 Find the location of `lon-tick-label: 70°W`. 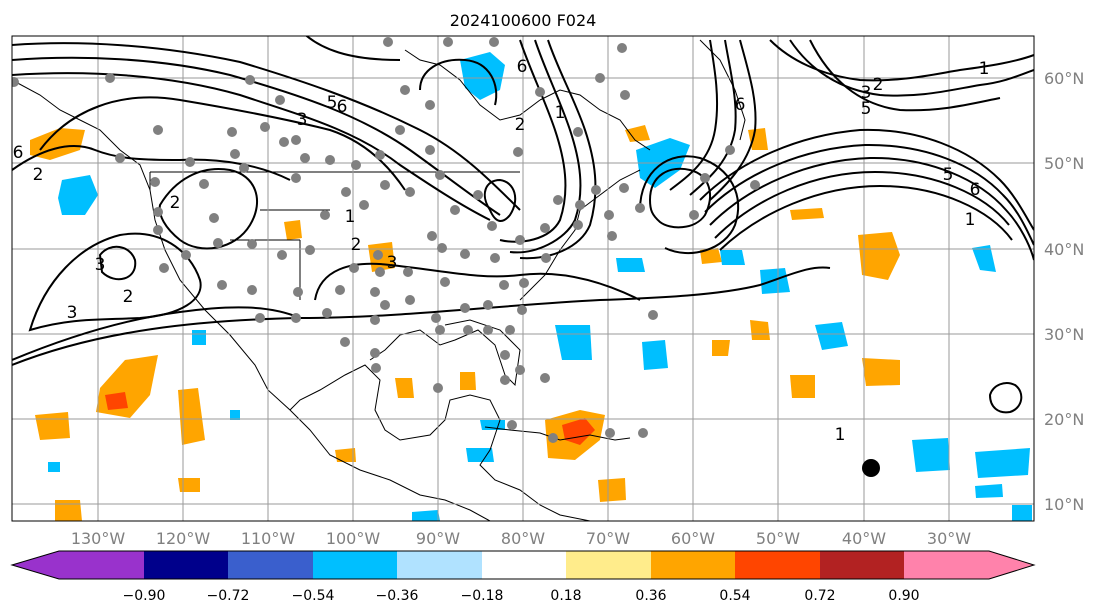

lon-tick-label: 70°W is located at coordinates (608, 538).